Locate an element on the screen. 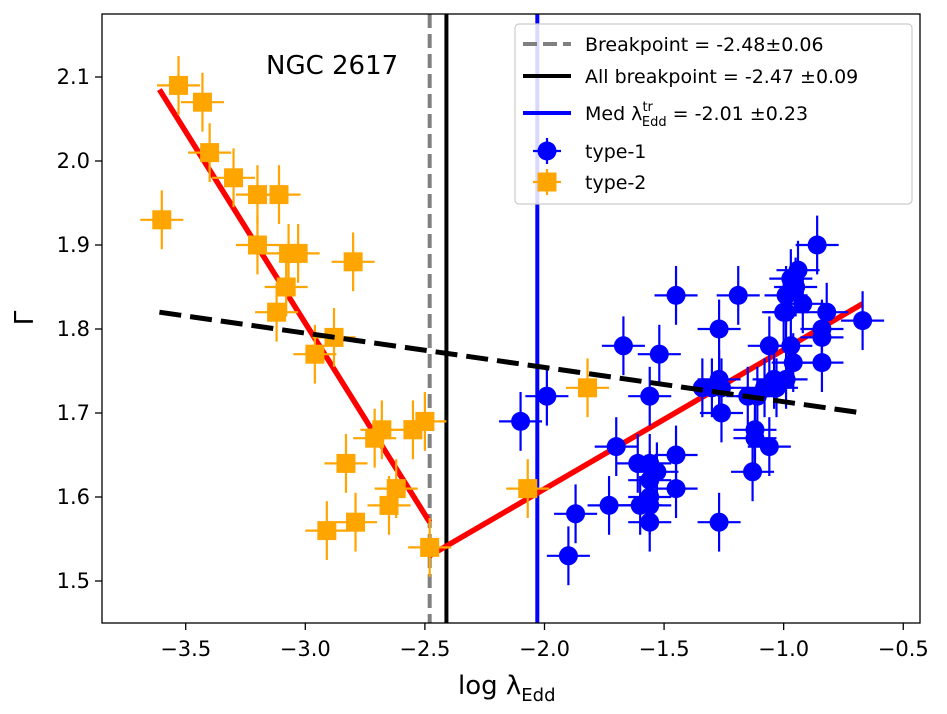 This screenshot has width=947, height=714. x-tick-label: −3.0 is located at coordinates (305, 649).